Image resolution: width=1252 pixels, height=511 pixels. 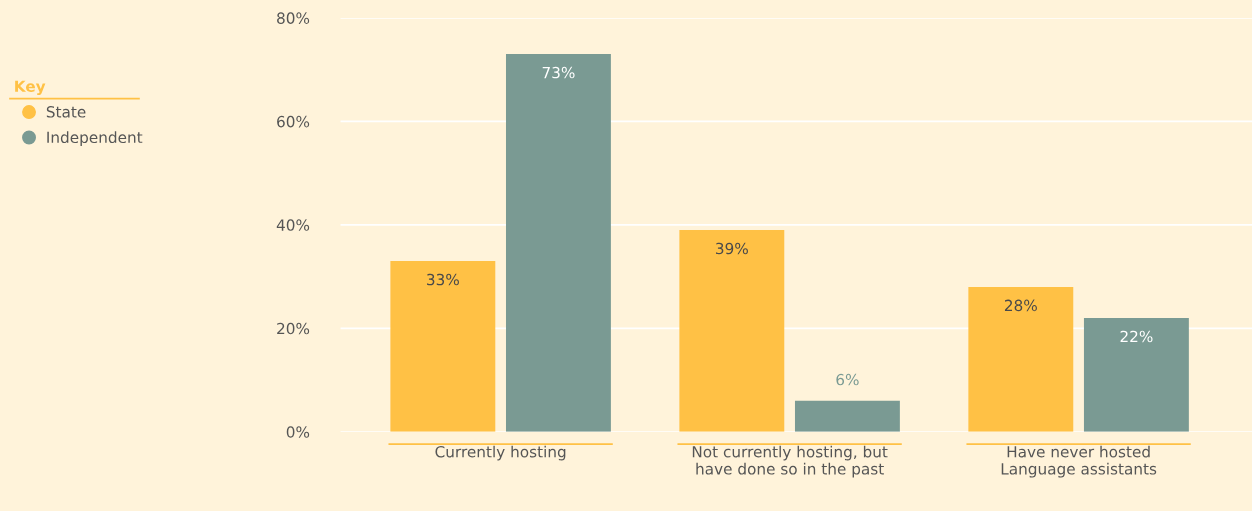 What do you see at coordinates (293, 225) in the screenshot?
I see `y-tick-label: 40%` at bounding box center [293, 225].